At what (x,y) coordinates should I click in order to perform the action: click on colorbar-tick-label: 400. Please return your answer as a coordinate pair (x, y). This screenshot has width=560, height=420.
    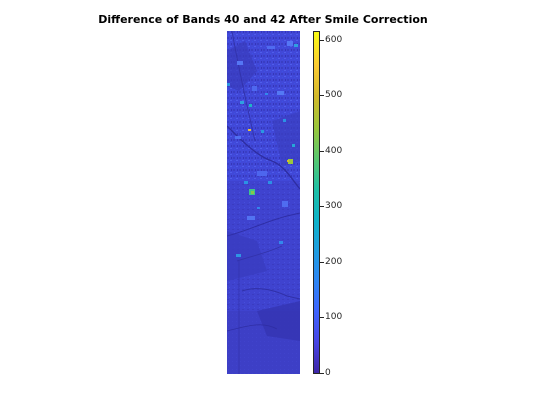
    Looking at the image, I should click on (334, 151).